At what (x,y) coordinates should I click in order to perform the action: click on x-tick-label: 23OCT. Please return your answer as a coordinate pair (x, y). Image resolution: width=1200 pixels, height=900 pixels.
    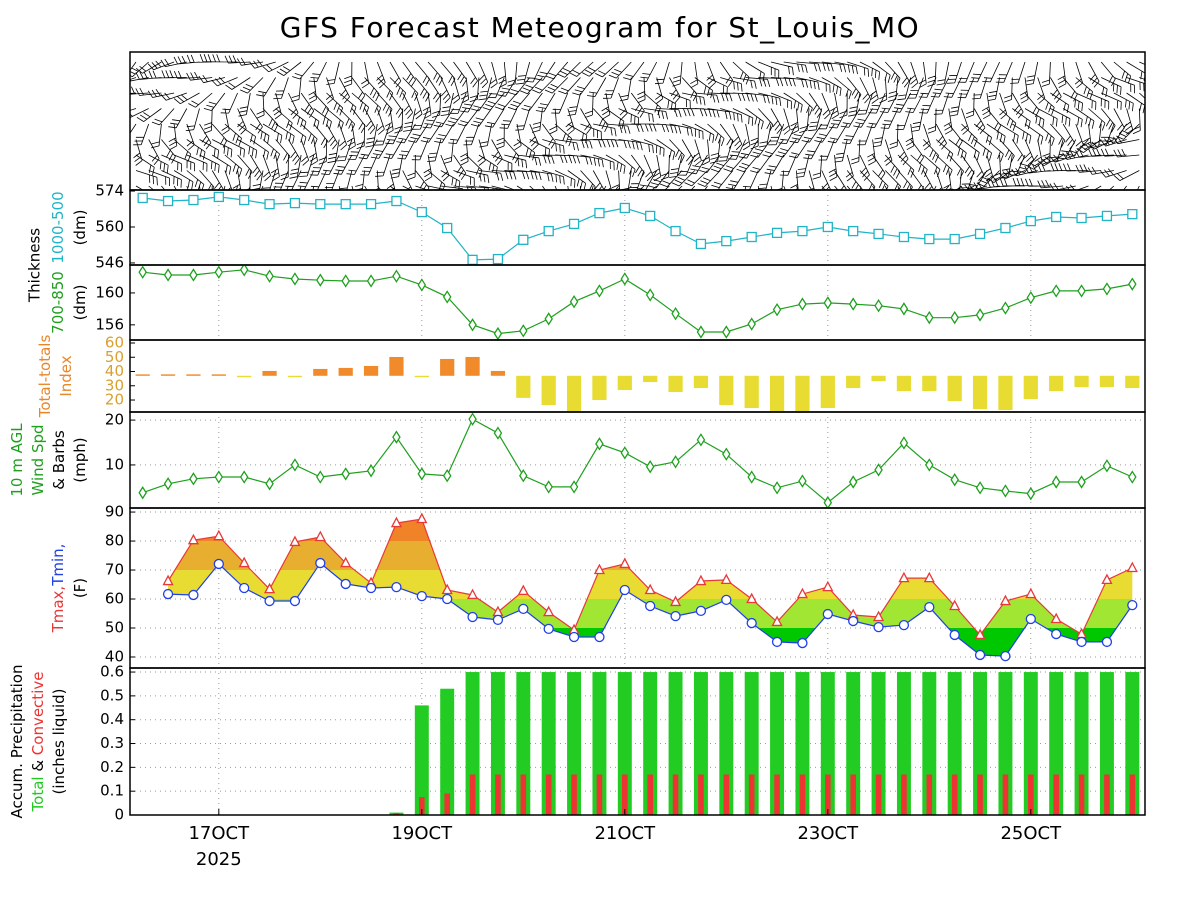
    Looking at the image, I should click on (828, 833).